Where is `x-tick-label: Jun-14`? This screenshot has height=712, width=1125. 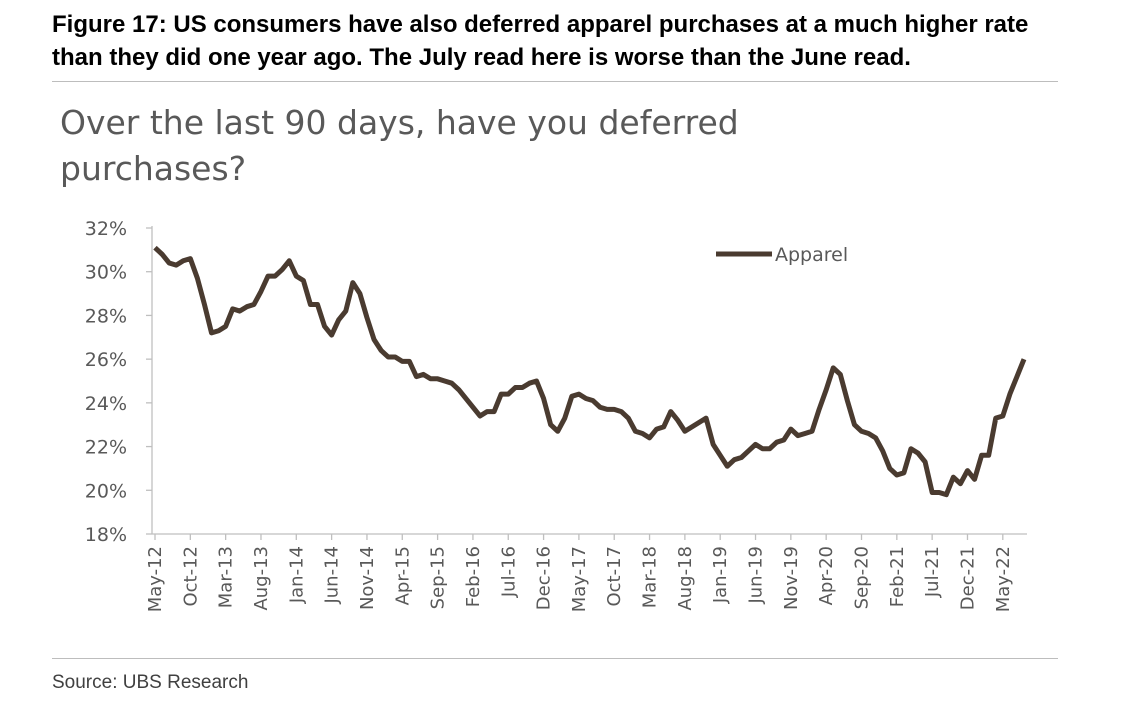 x-tick-label: Jun-14 is located at coordinates (332, 575).